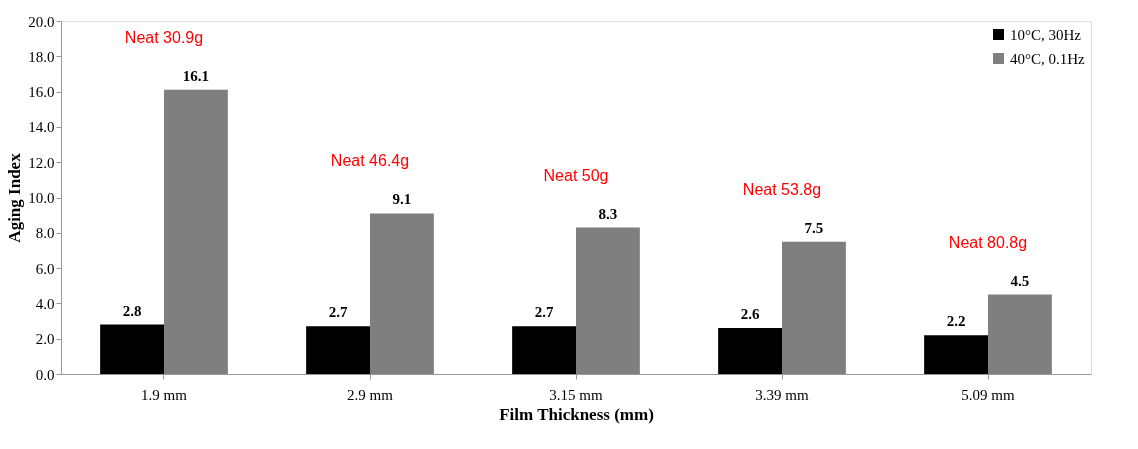 The image size is (1138, 449). I want to click on y-tick-label: 16.0, so click(41, 92).